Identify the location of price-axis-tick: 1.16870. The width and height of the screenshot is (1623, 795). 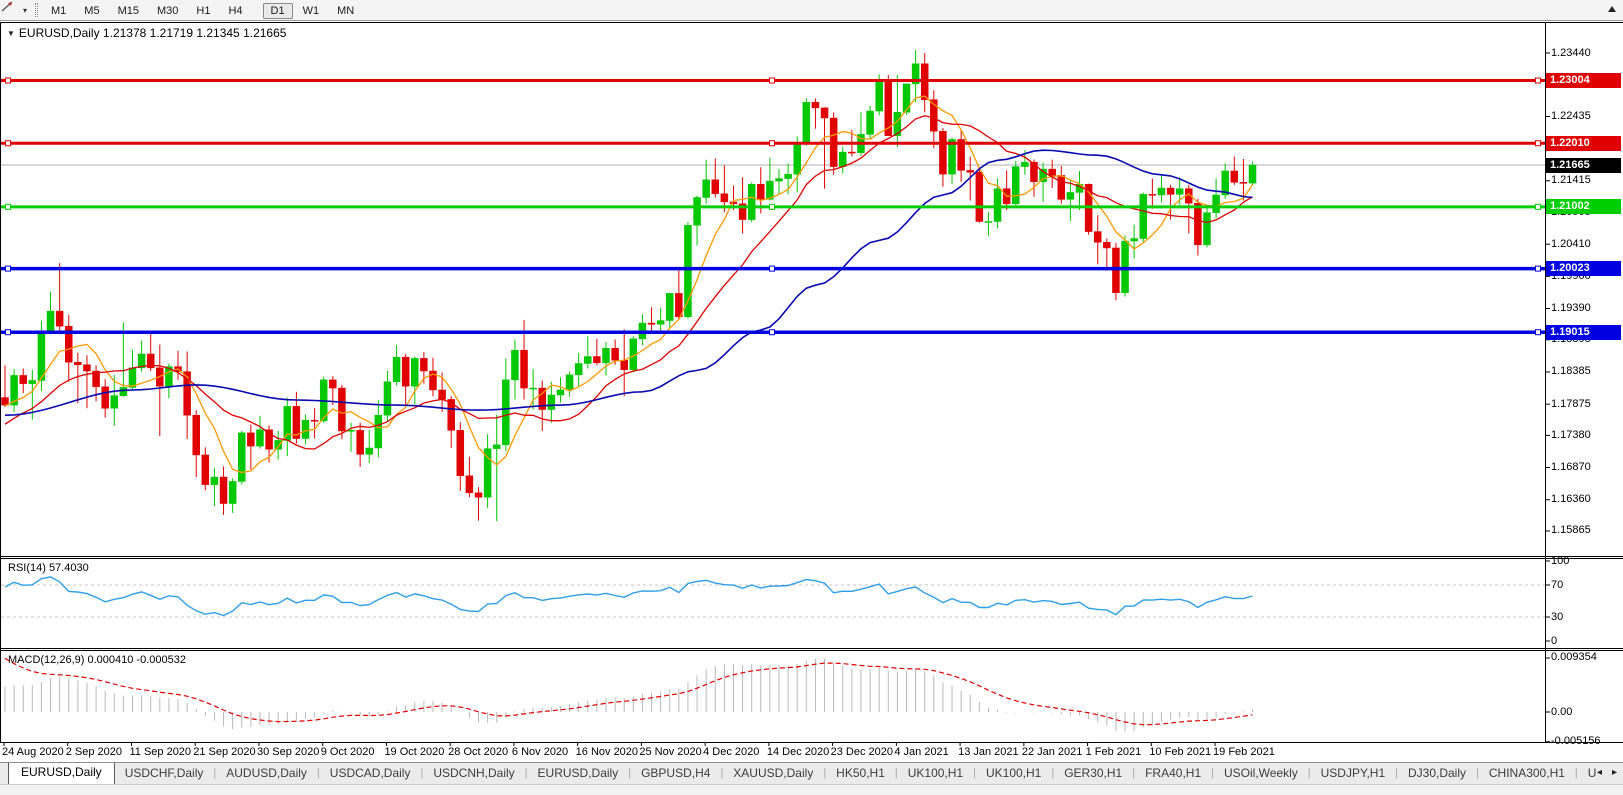
(1571, 467).